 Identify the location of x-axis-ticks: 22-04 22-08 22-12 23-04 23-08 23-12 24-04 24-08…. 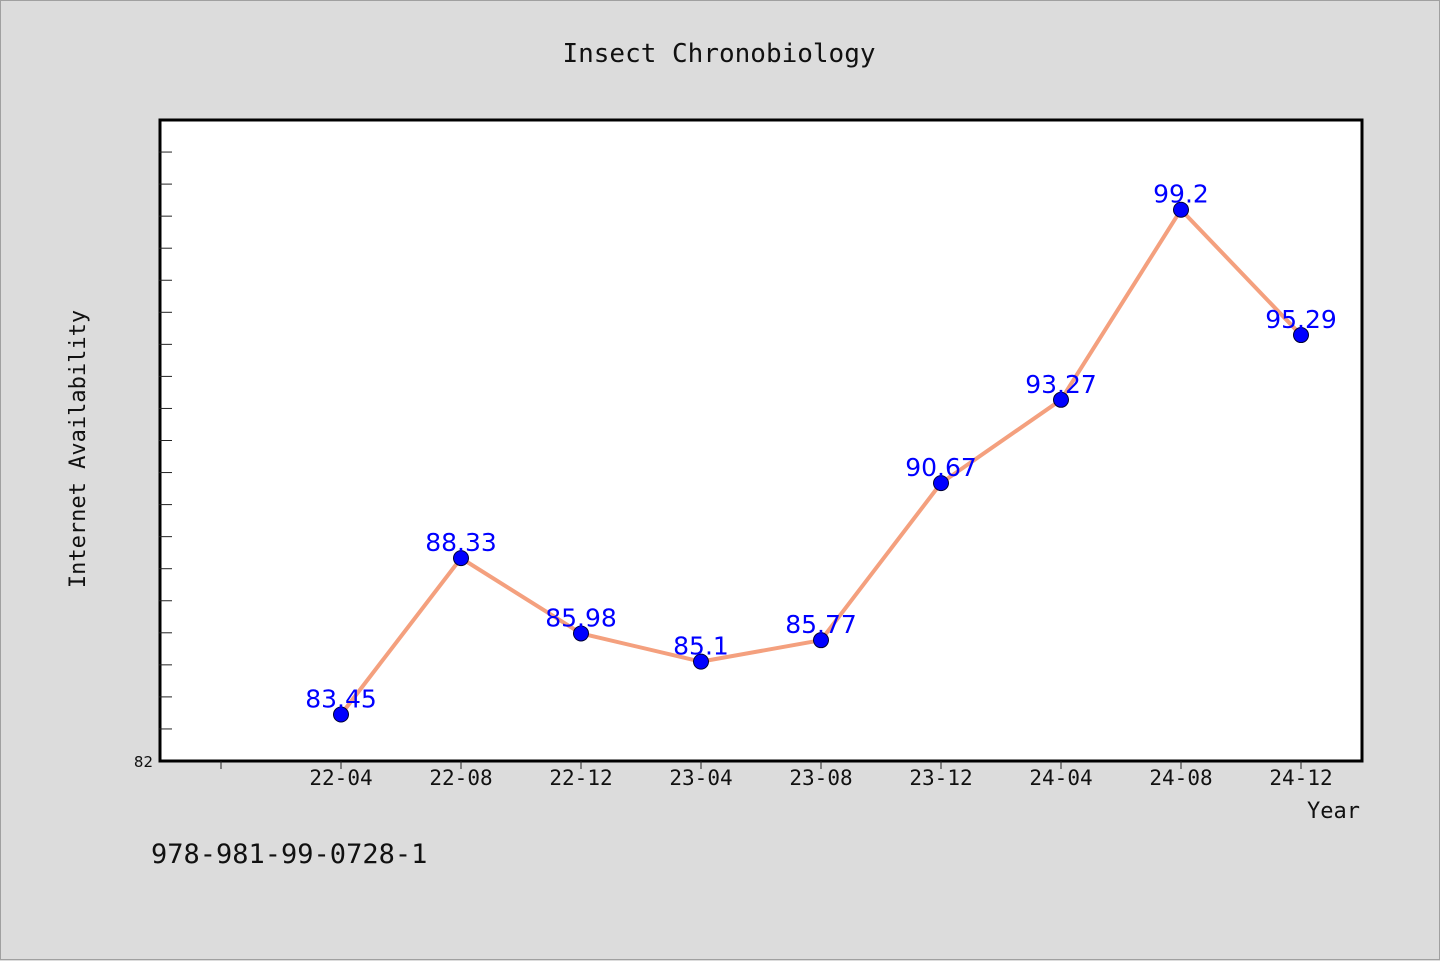
(776, 775).